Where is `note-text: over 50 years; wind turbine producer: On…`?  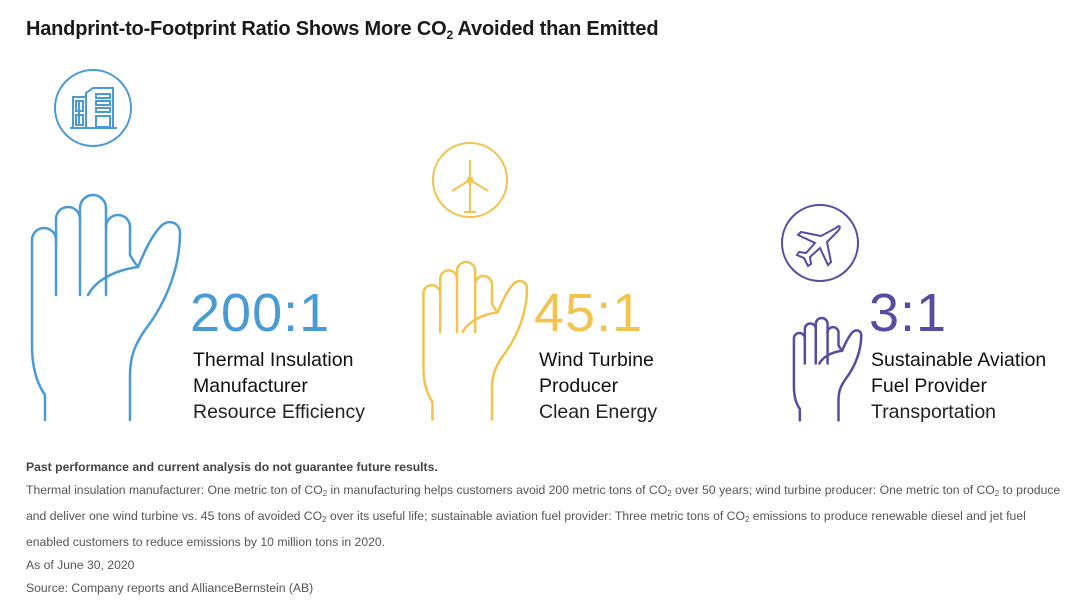
note-text: over 50 years; wind turbine producer: On… is located at coordinates (833, 490).